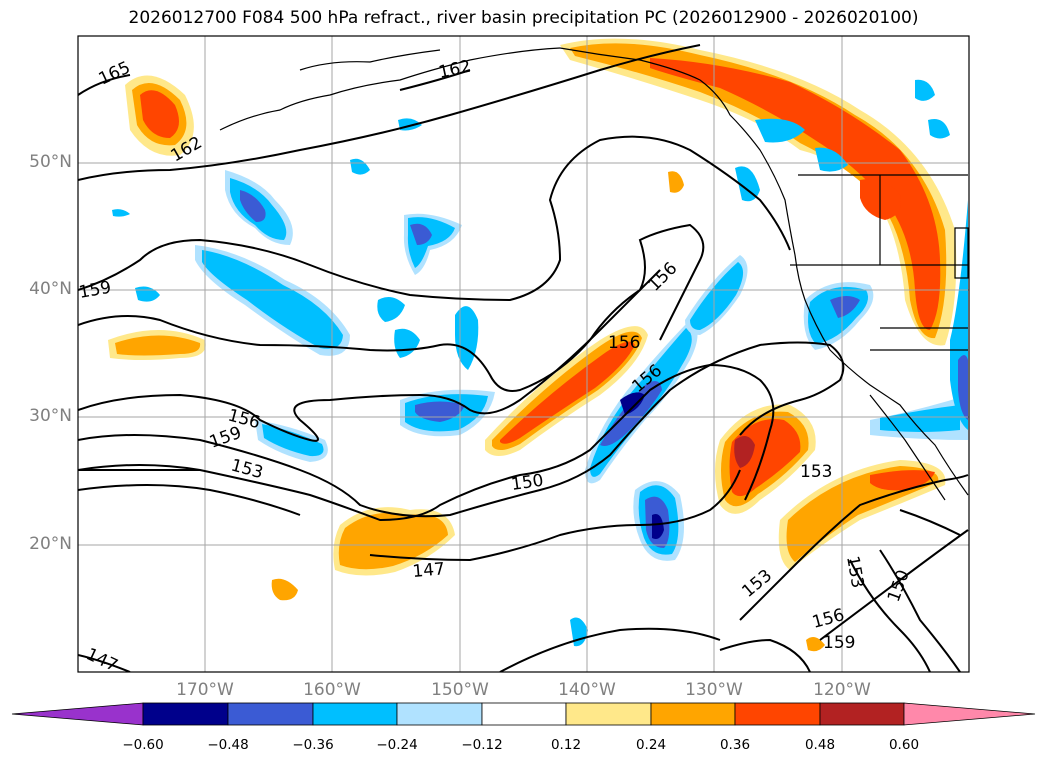  Describe the element at coordinates (460, 690) in the screenshot. I see `lon-label: 150°W` at that location.